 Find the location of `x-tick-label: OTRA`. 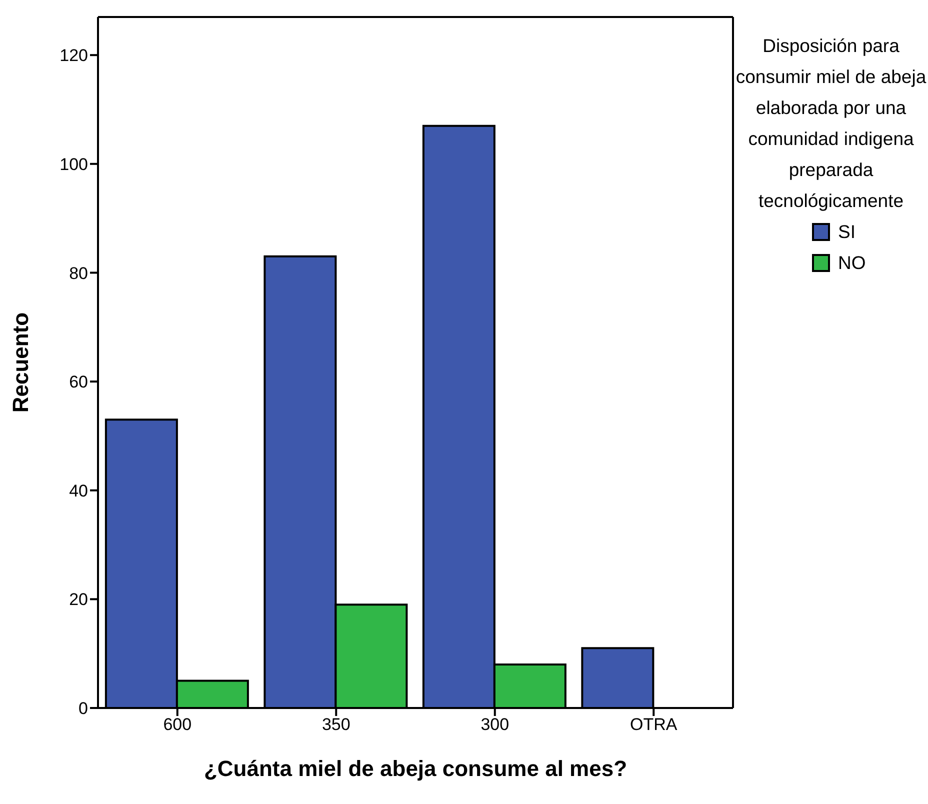

x-tick-label: OTRA is located at coordinates (654, 724).